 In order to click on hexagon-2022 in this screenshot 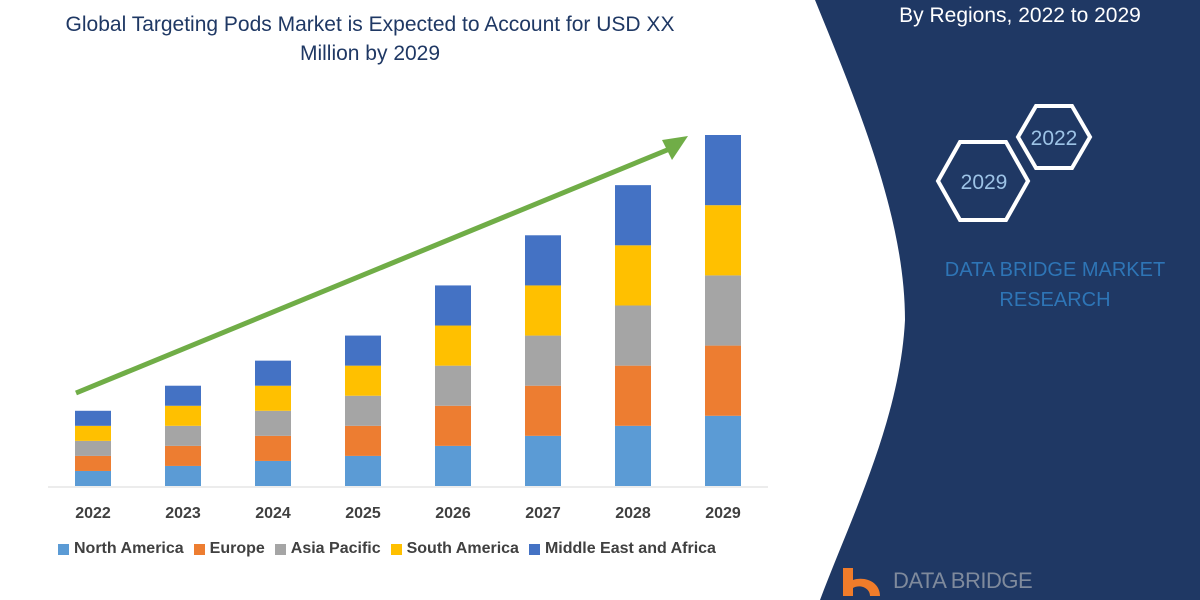, I will do `click(1054, 137)`.